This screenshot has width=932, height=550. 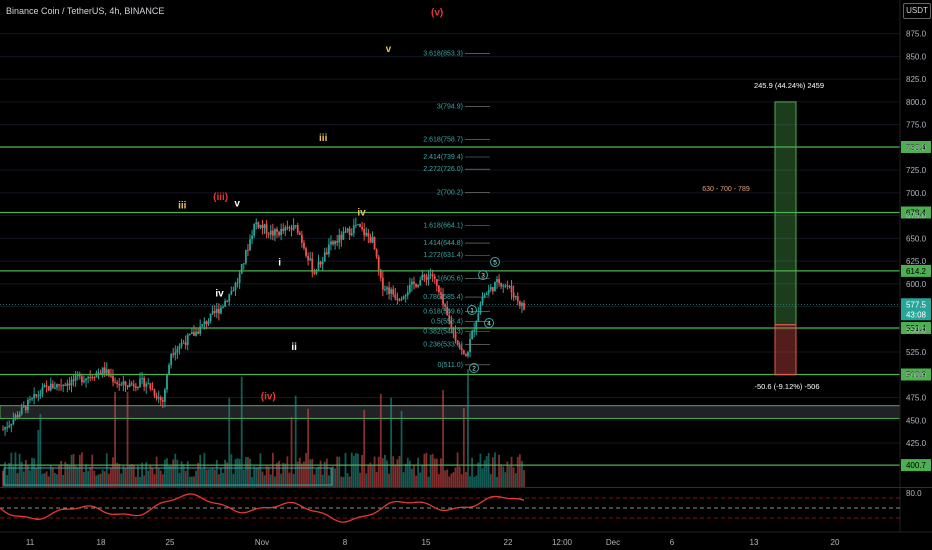 What do you see at coordinates (916, 304) in the screenshot?
I see `current-price-label: 577.5` at bounding box center [916, 304].